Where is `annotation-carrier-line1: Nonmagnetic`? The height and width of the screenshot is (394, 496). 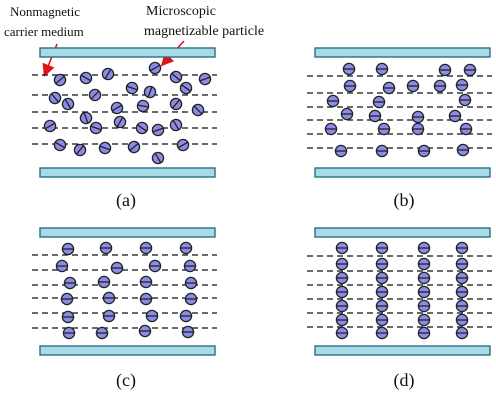 annotation-carrier-line1: Nonmagnetic is located at coordinates (45, 11).